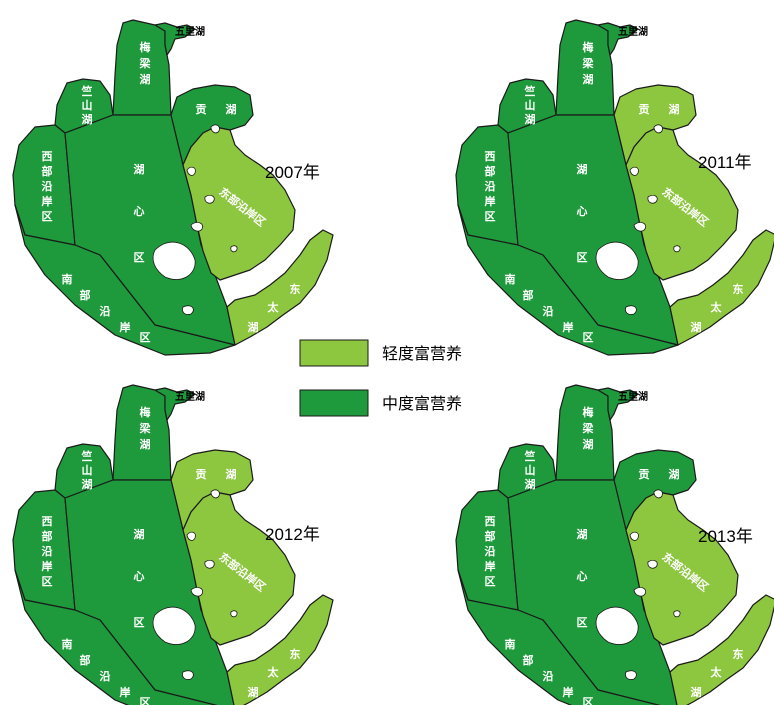  Describe the element at coordinates (334, 403) in the screenshot. I see `legend-swatch-moderate` at that location.